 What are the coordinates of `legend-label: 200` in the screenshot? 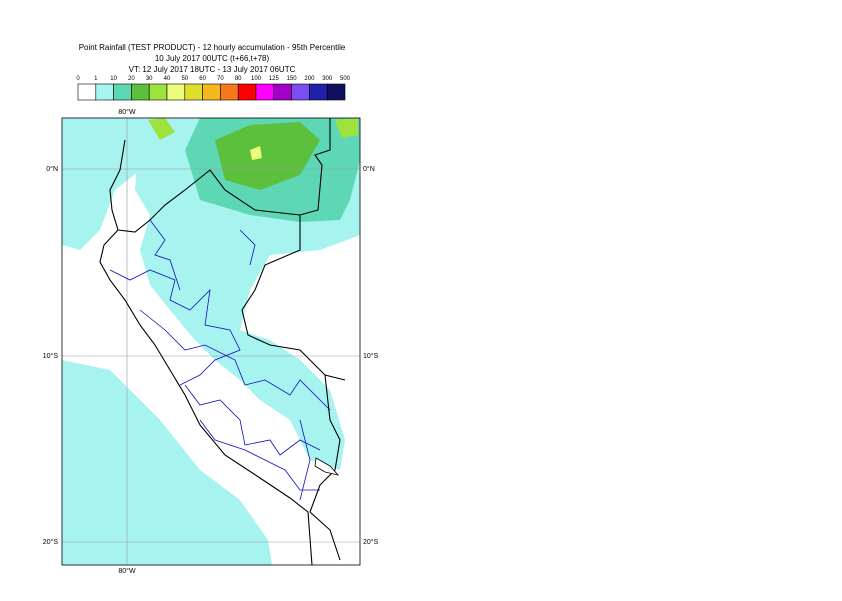 It's located at (309, 79).